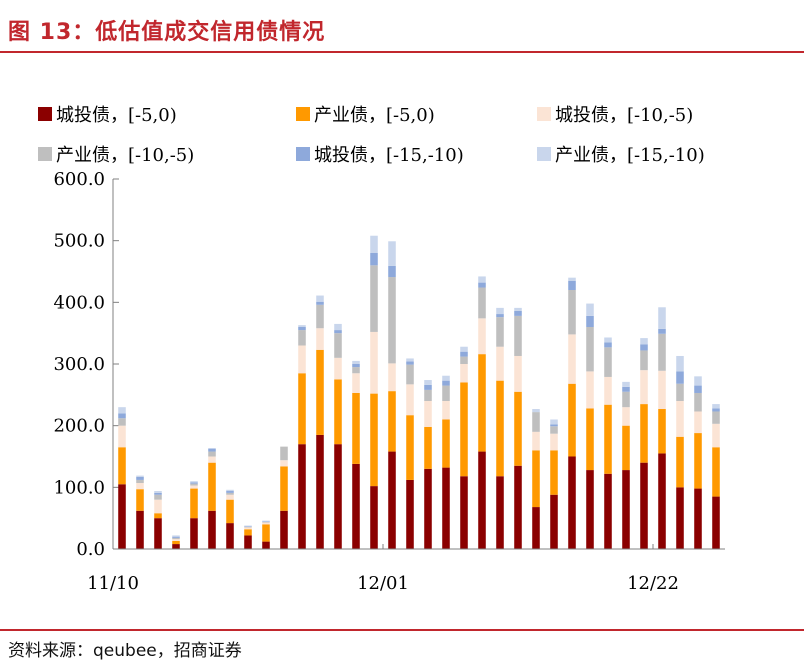 The height and width of the screenshot is (671, 804). What do you see at coordinates (406, 569) in the screenshot?
I see `x-axis: 11/10 12/01 12/22` at bounding box center [406, 569].